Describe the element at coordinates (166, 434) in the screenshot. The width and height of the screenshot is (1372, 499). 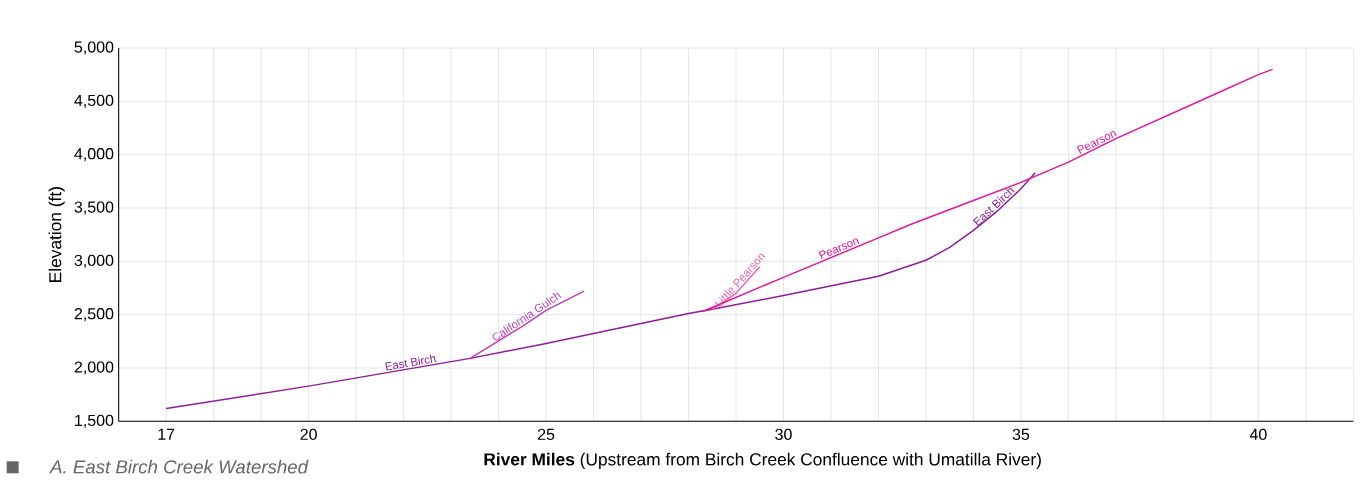
I see `x-tick-label: 17` at that location.